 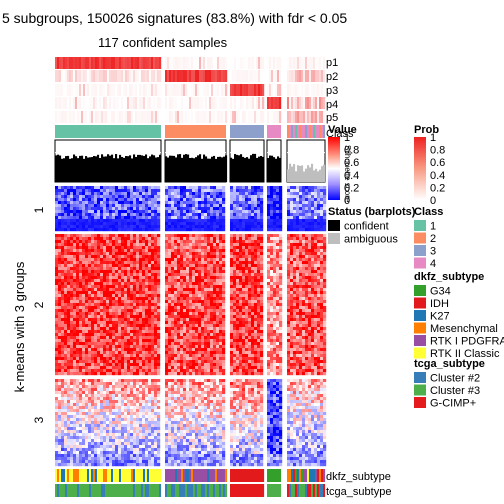 What do you see at coordinates (102, 117) in the screenshot?
I see `prob-cell-p5` at bounding box center [102, 117].